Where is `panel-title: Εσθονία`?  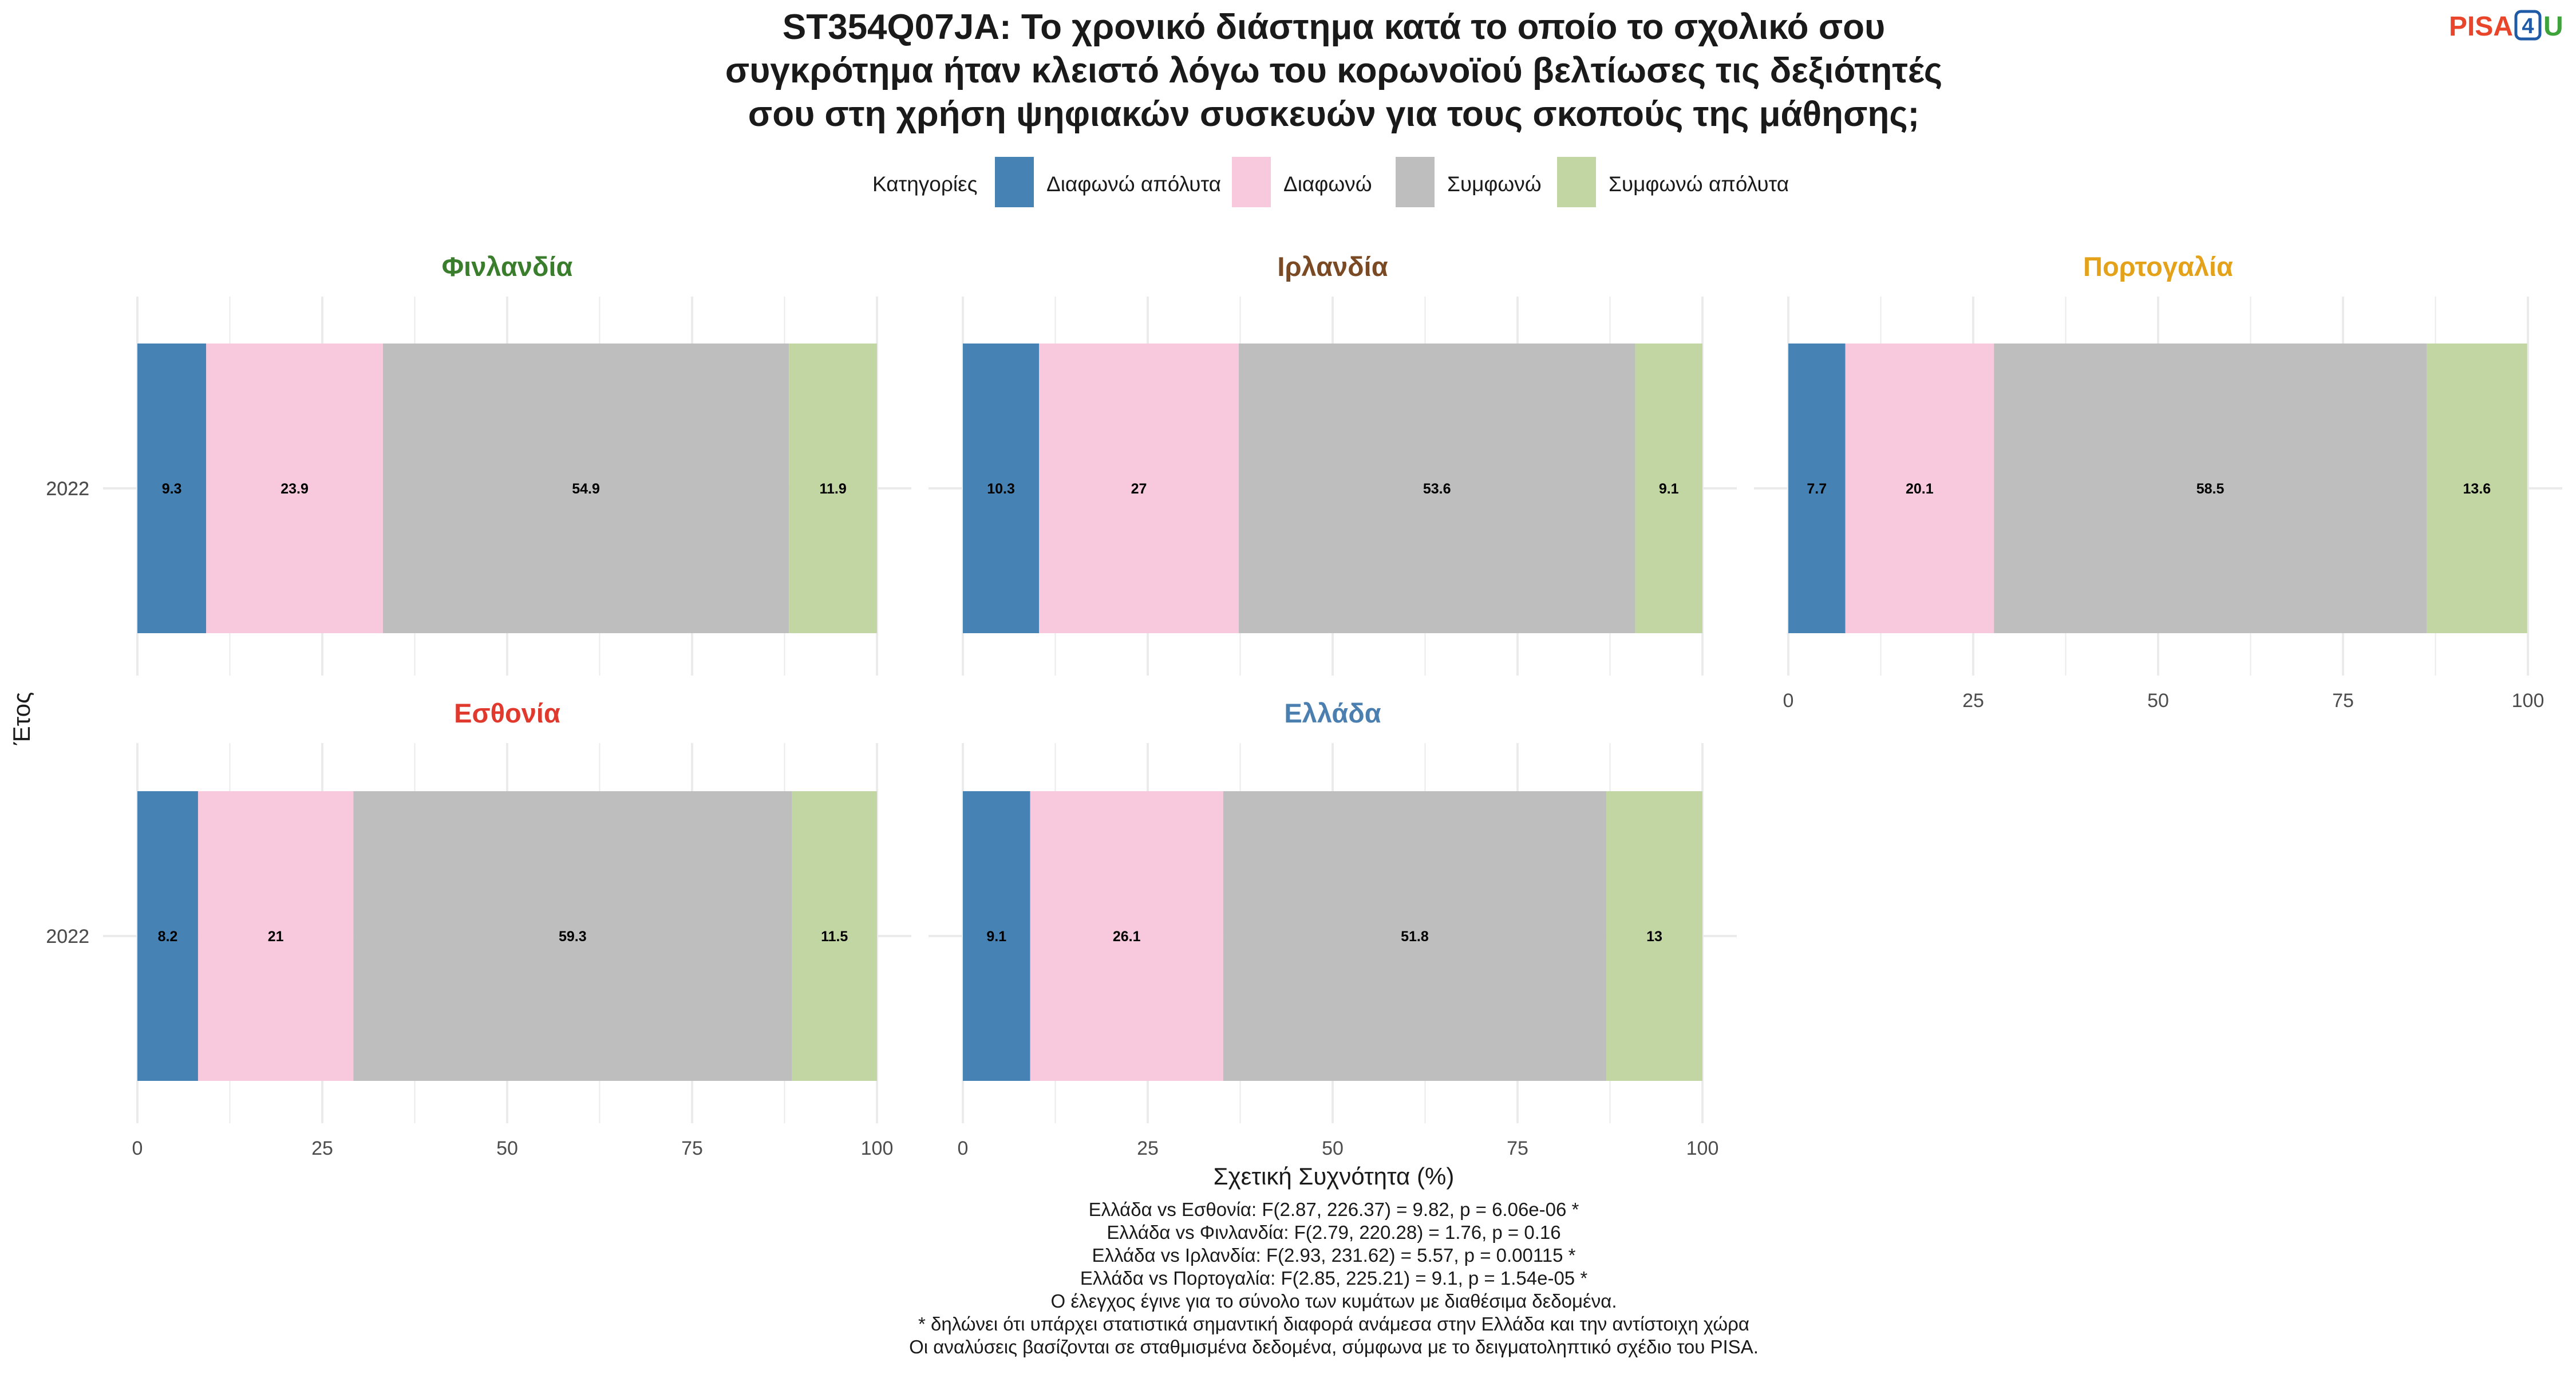 panel-title: Εσθονία is located at coordinates (507, 713).